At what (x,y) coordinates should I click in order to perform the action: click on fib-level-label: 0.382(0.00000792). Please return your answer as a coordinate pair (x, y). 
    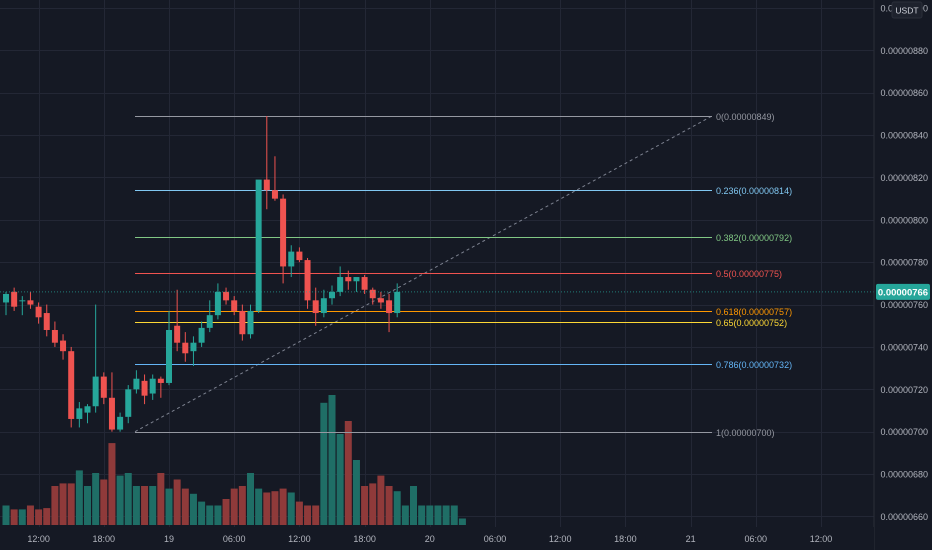
    Looking at the image, I should click on (754, 238).